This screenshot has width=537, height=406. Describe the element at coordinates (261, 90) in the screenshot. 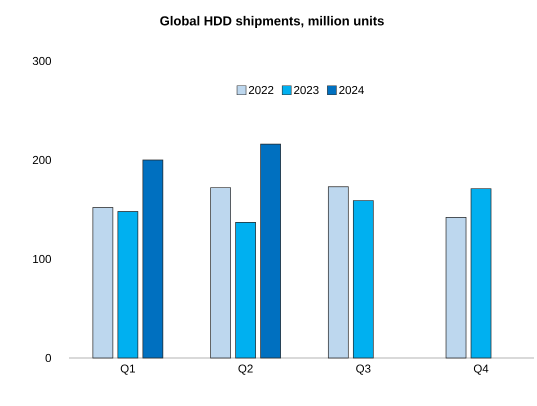

I see `legend-label: 2022` at that location.